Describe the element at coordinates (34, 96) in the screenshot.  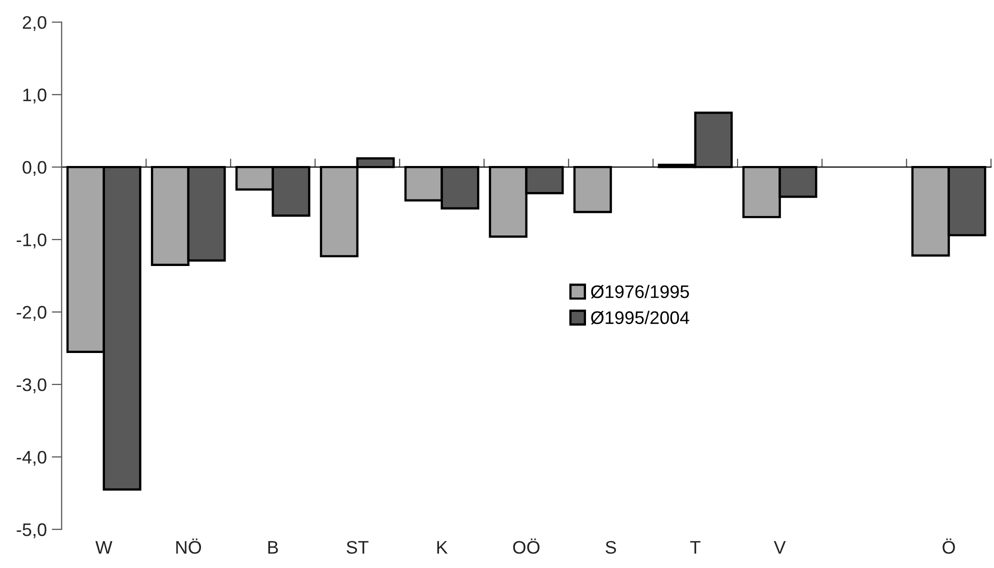
I see `y-tick-label: 1,0` at that location.